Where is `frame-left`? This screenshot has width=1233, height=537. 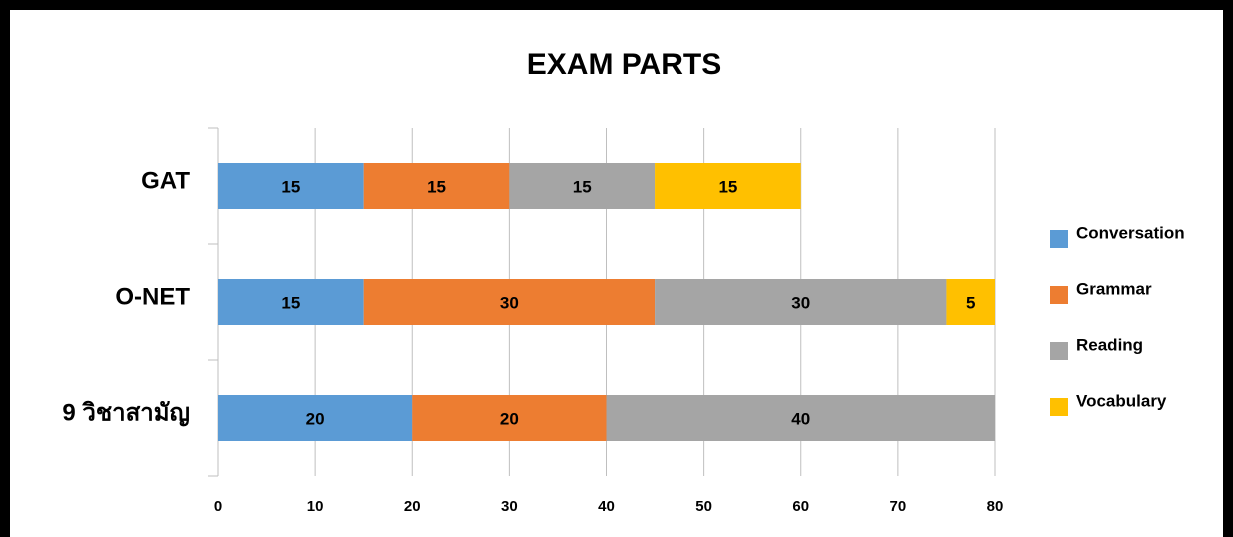
frame-left is located at coordinates (5, 268).